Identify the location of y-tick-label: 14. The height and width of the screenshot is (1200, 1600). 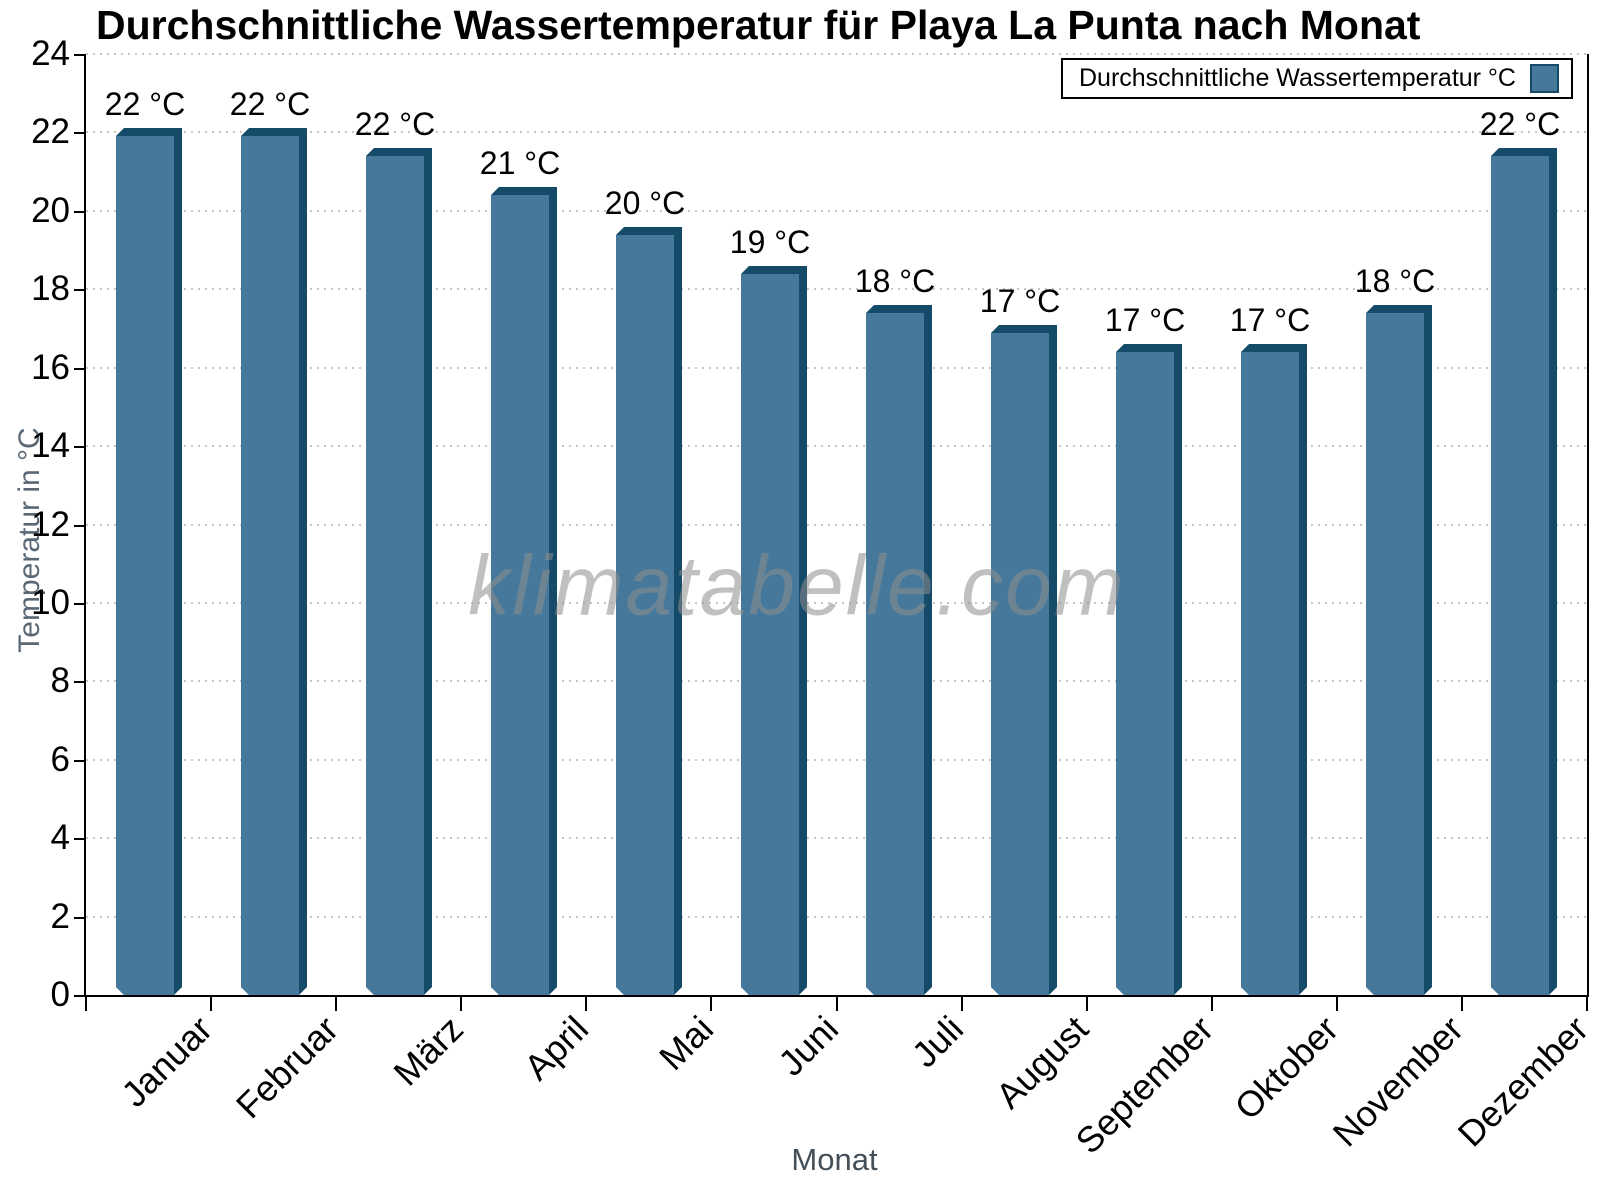
(50, 446).